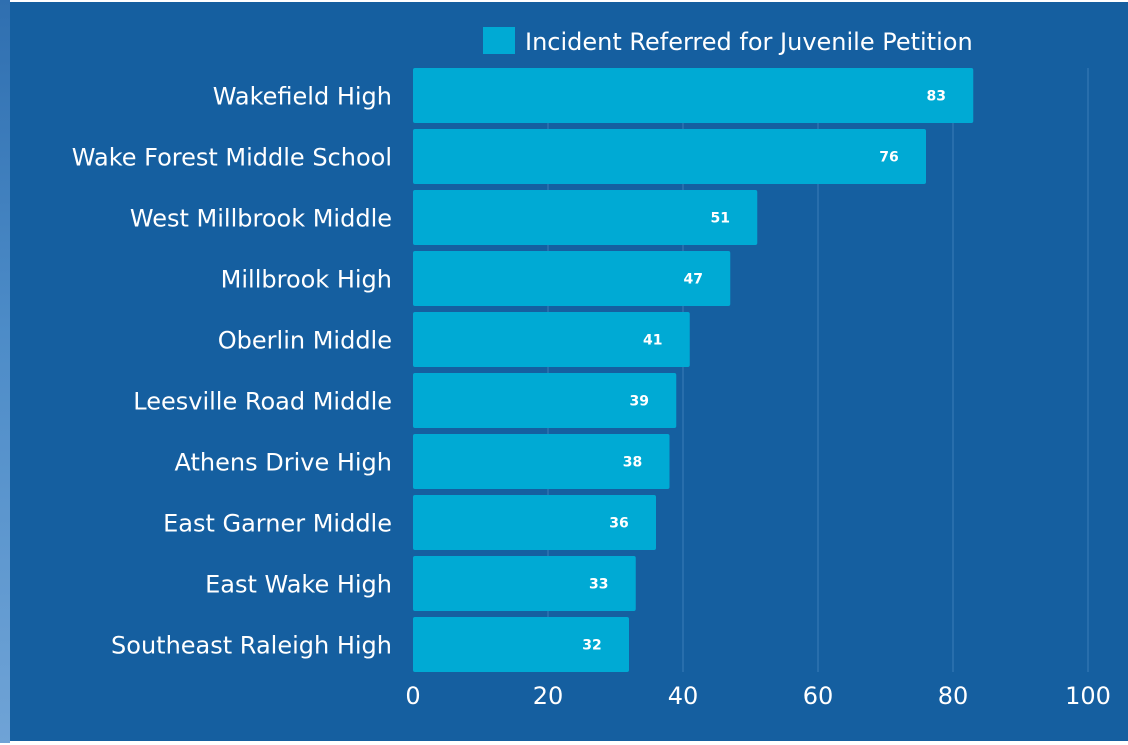 The width and height of the screenshot is (1128, 745). Describe the element at coordinates (499, 40) in the screenshot. I see `legend-swatch` at that location.